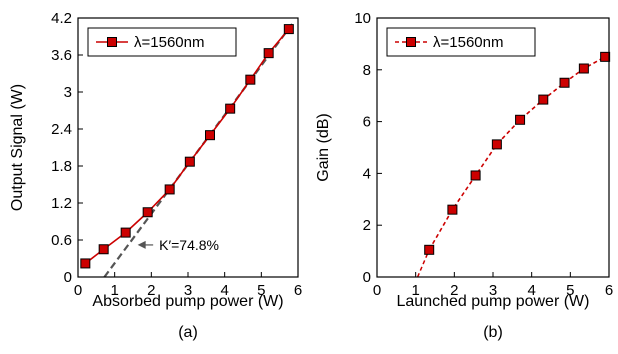  I want to click on panel-b-x-tick-label: 4, so click(531, 290).